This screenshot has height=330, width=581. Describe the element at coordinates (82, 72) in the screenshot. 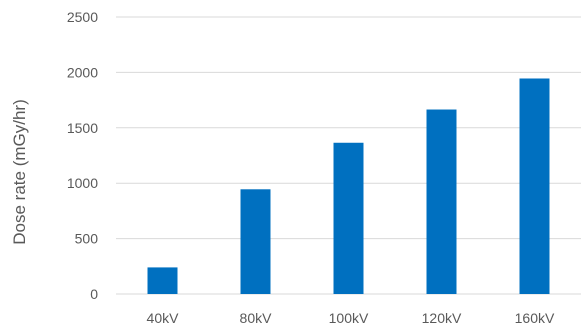

I see `y-tick-label: 2000` at that location.